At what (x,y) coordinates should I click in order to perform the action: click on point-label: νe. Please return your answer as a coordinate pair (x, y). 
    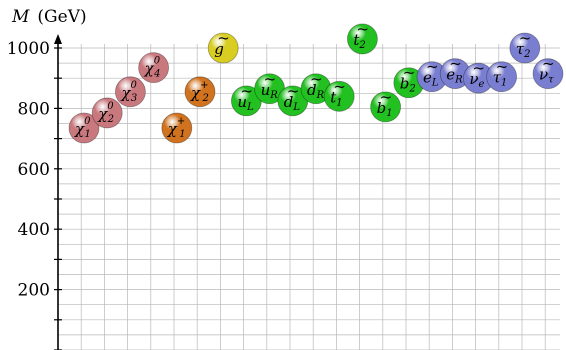
    Looking at the image, I should click on (476, 80).